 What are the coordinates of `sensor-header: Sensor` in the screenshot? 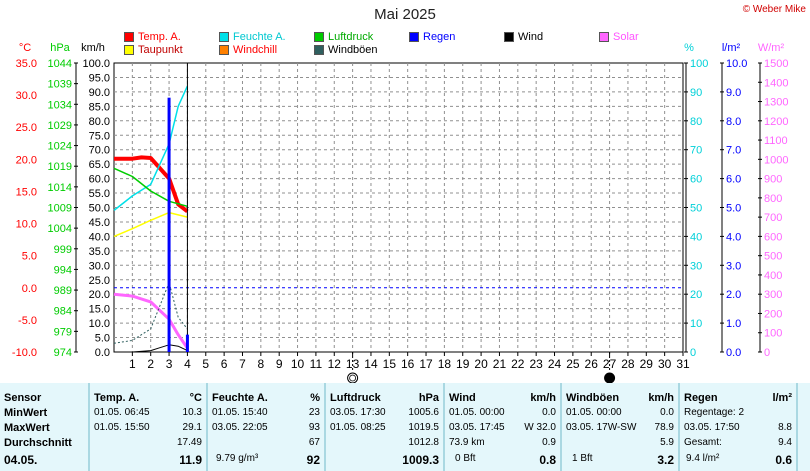 It's located at (23, 398).